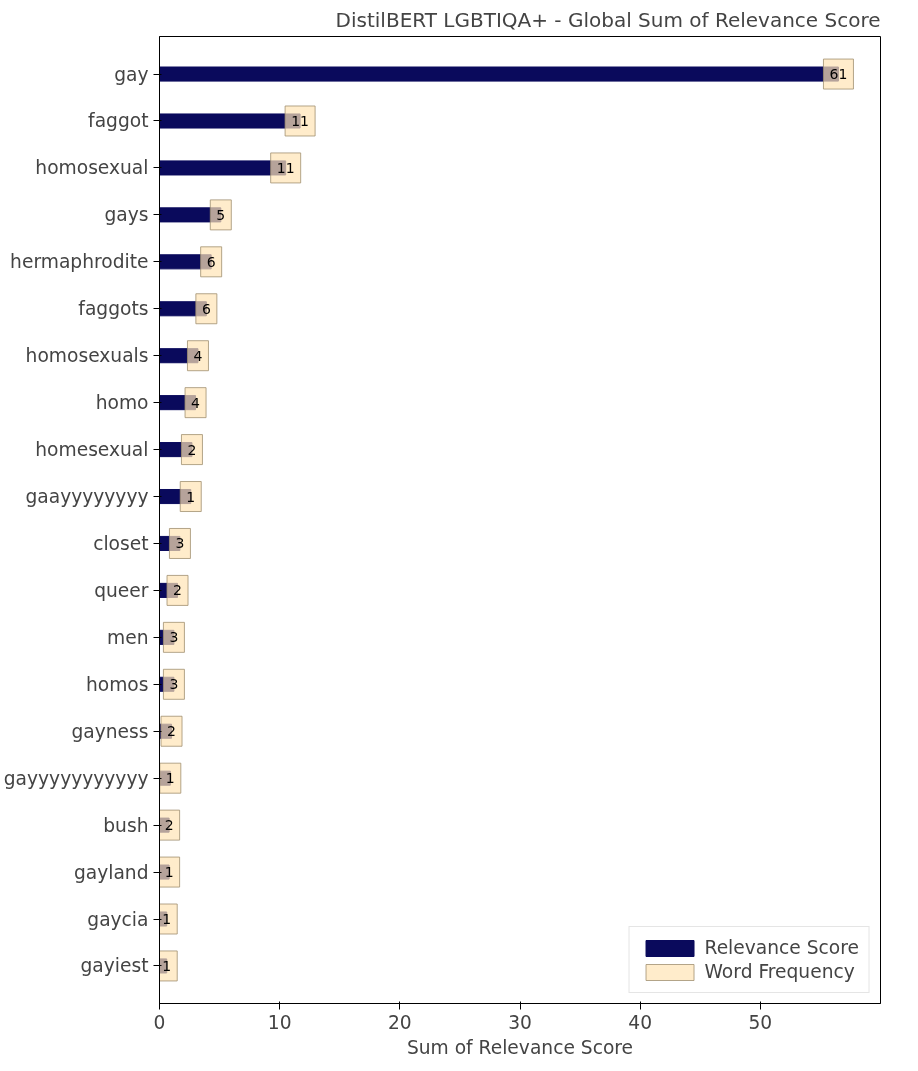 Image resolution: width=918 pixels, height=1071 pixels. I want to click on y-tick-label: bush, so click(126, 825).